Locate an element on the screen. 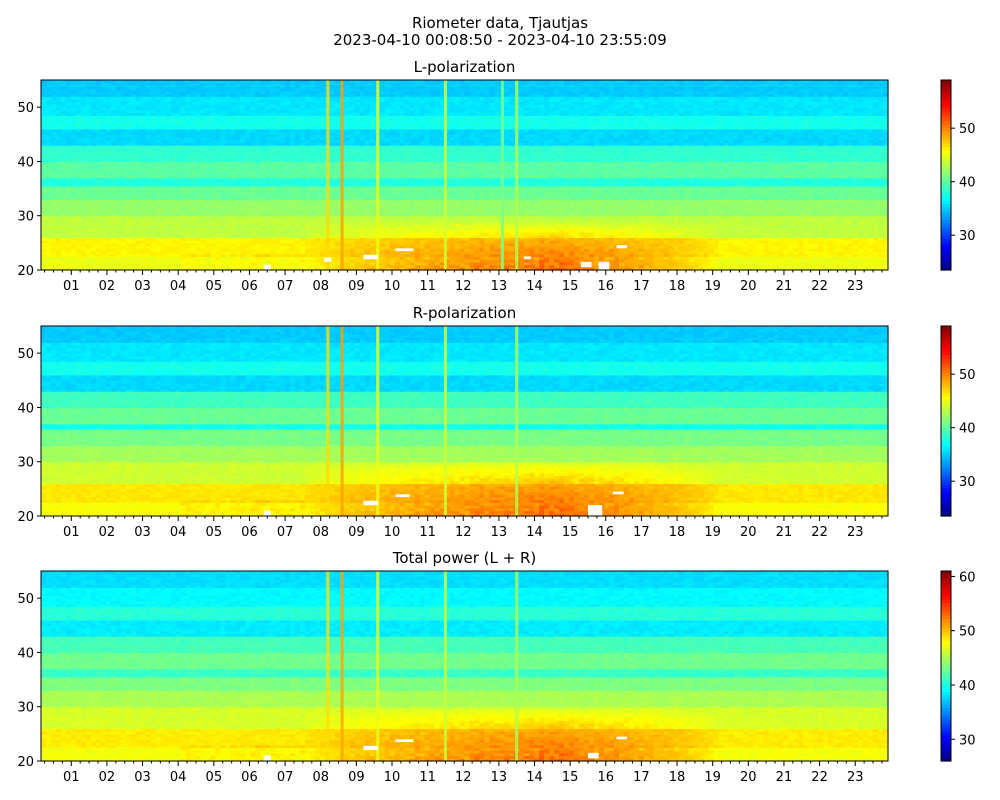 The height and width of the screenshot is (800, 1000). panel-title: L-polarization is located at coordinates (465, 67).